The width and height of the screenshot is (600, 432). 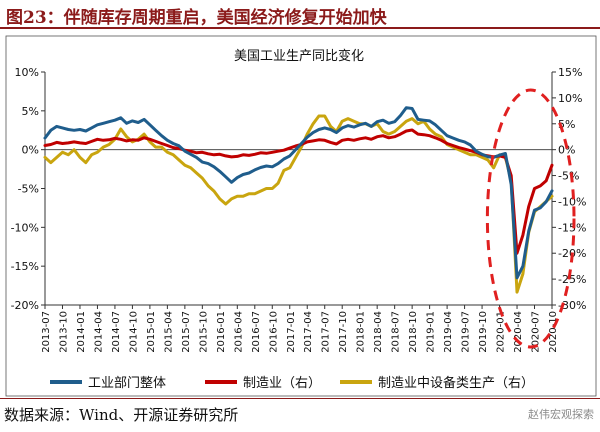 I want to click on x-tick-label: 2019-01, so click(x=431, y=332).